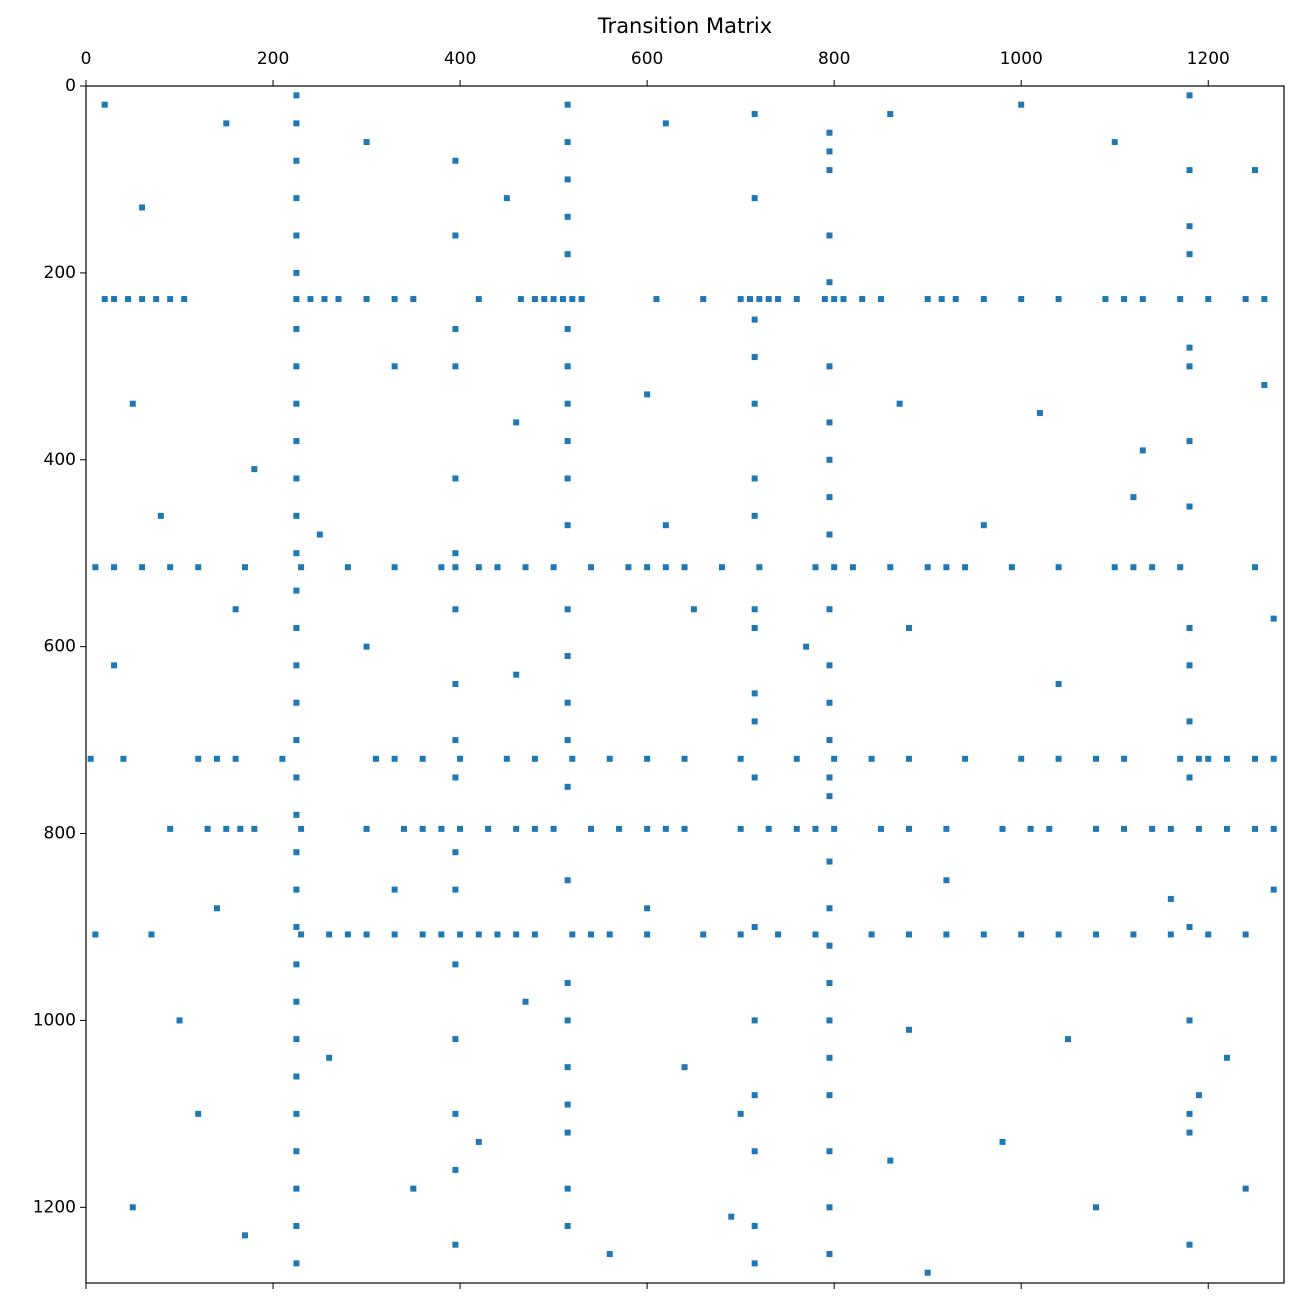 Image resolution: width=1300 pixels, height=1306 pixels. What do you see at coordinates (273, 59) in the screenshot?
I see `x-tick-label: 200` at bounding box center [273, 59].